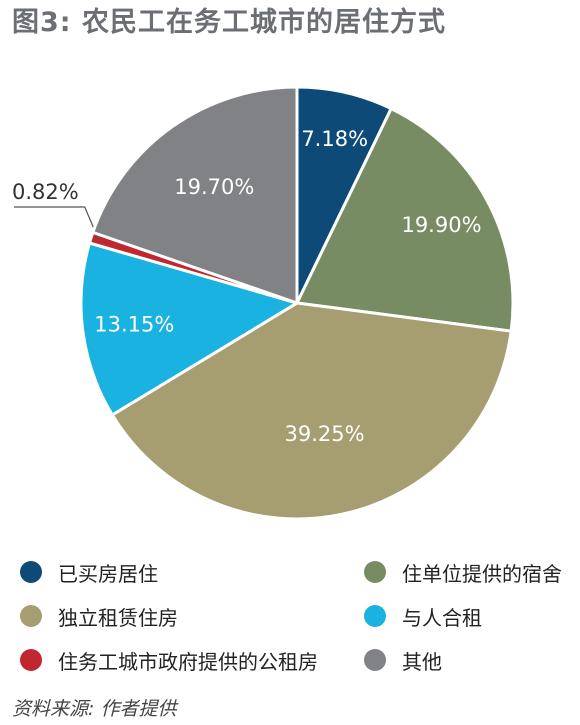 The height and width of the screenshot is (725, 580). What do you see at coordinates (134, 325) in the screenshot?
I see `slice-label: 13.15%` at bounding box center [134, 325].